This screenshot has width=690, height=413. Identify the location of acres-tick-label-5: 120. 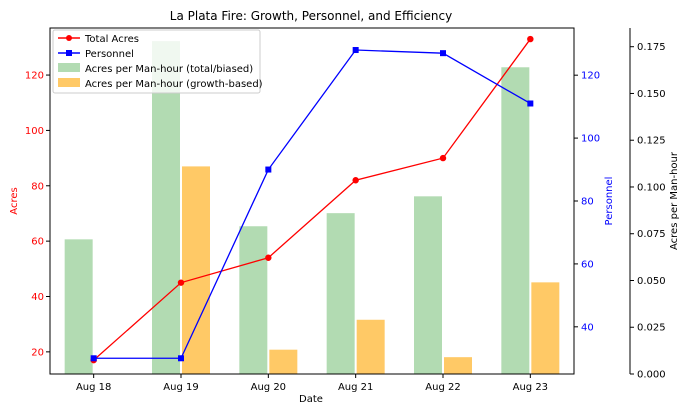
(34, 76).